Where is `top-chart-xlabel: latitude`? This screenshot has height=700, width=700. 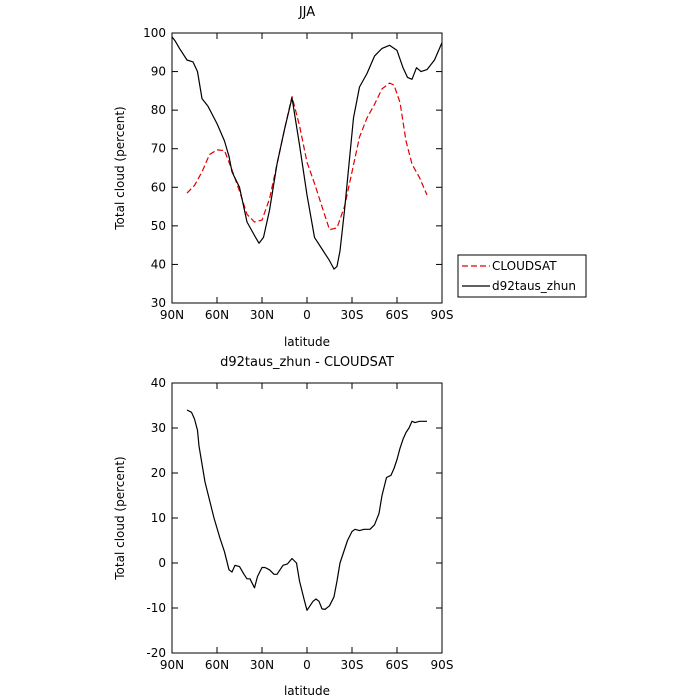
top-chart-xlabel: latitude is located at coordinates (307, 342).